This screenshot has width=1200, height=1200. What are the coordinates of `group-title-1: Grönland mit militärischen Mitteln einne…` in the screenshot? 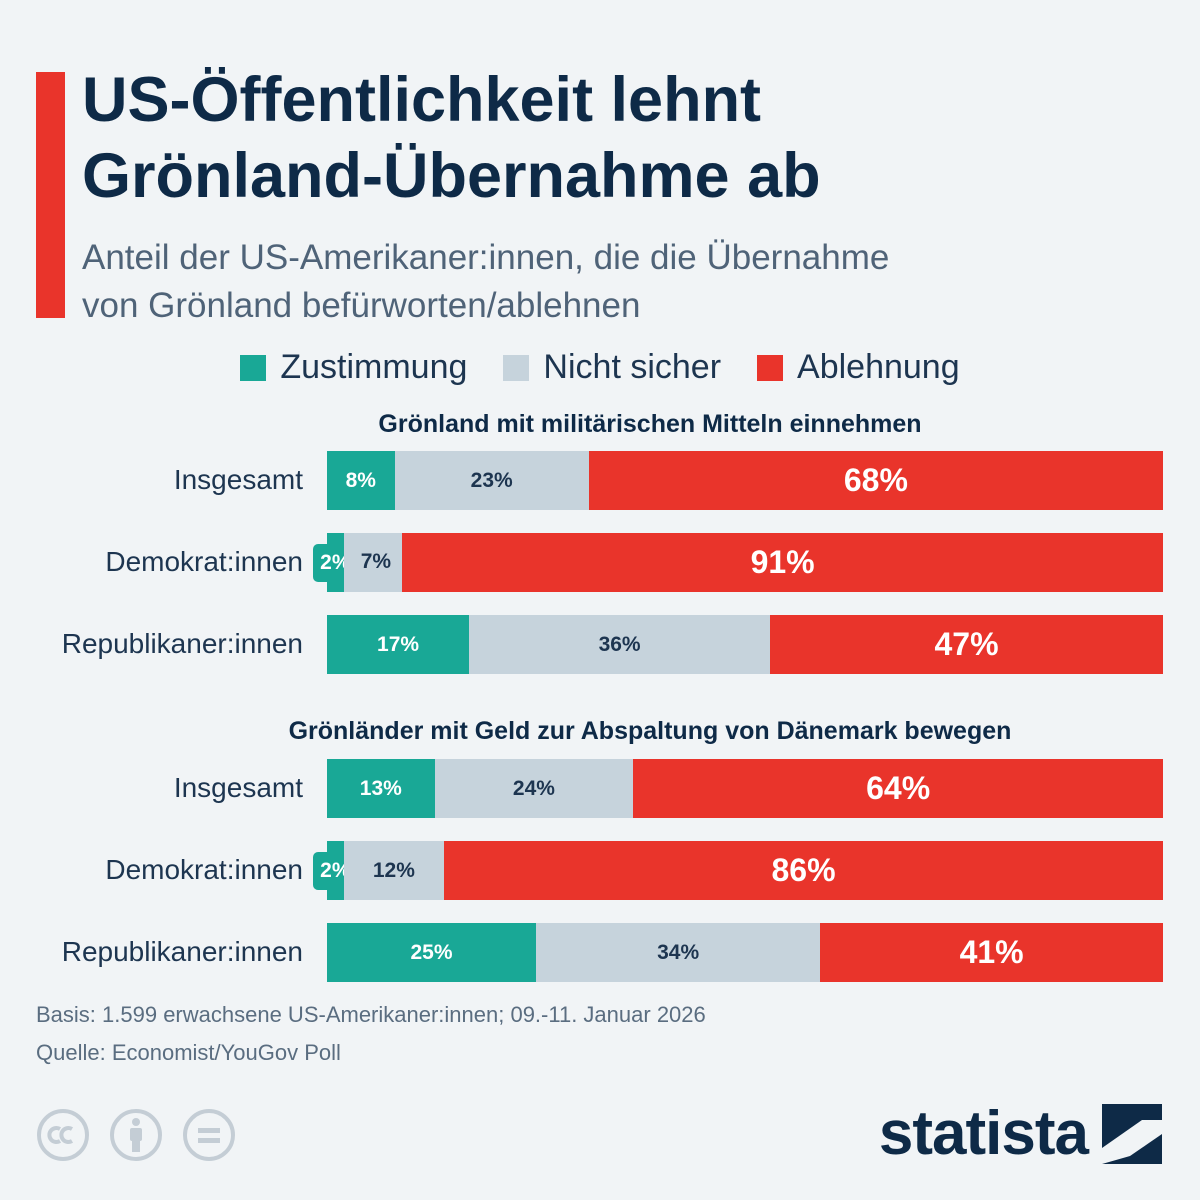 It's located at (650, 424).